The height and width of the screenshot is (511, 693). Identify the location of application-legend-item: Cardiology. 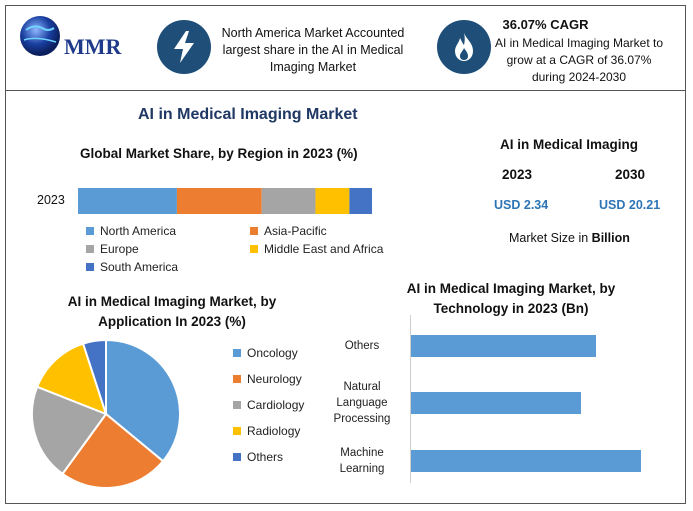
(268, 405).